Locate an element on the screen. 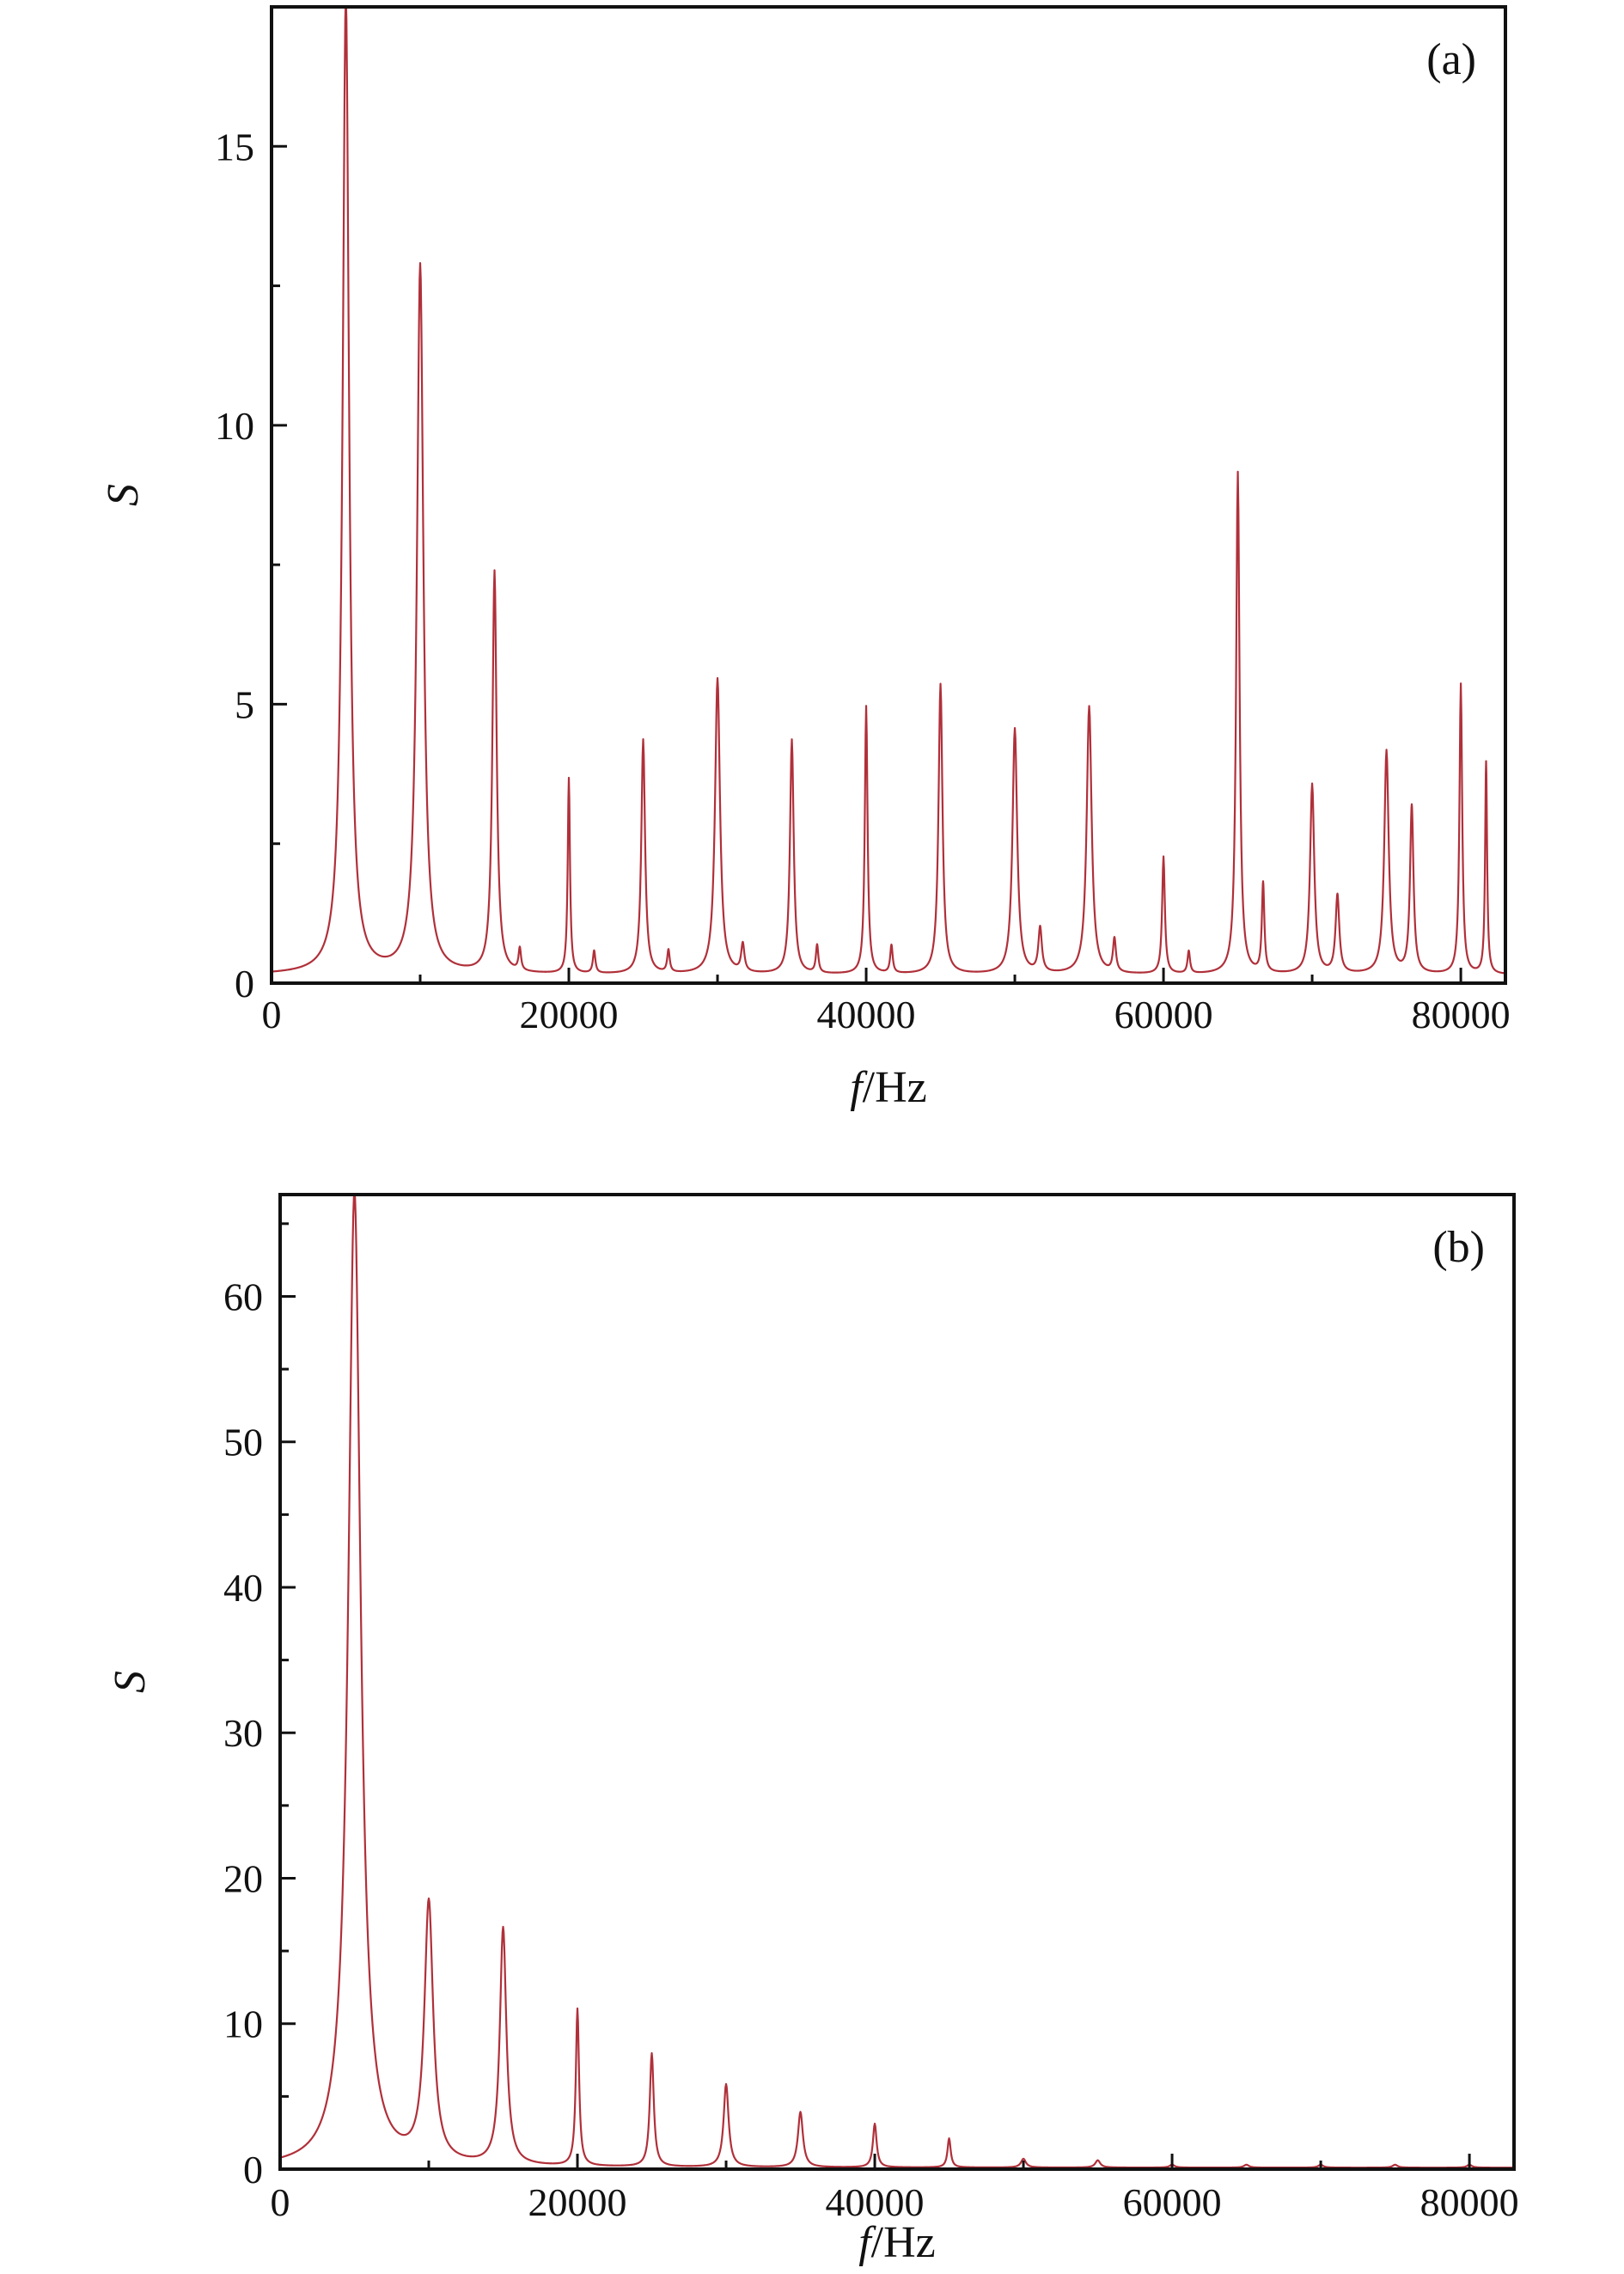  y-tick-label: 50 is located at coordinates (243, 1442).